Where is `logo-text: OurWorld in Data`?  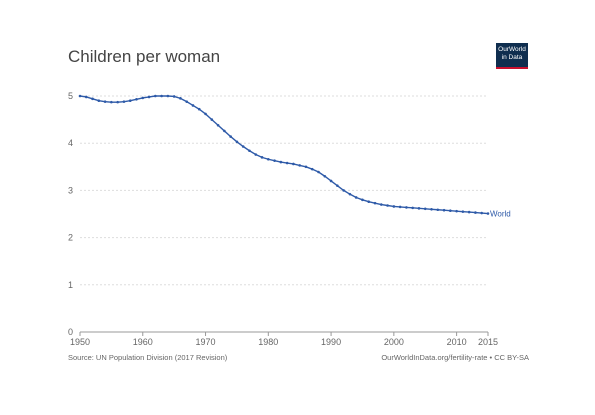
logo-text: OurWorld in Data is located at coordinates (512, 53).